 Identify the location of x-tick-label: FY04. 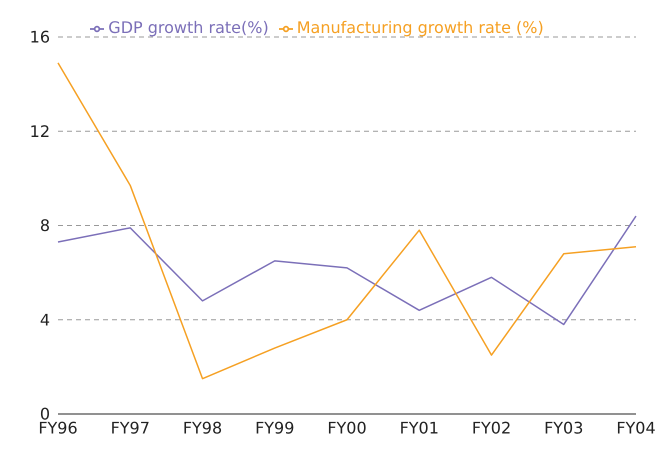
(636, 428).